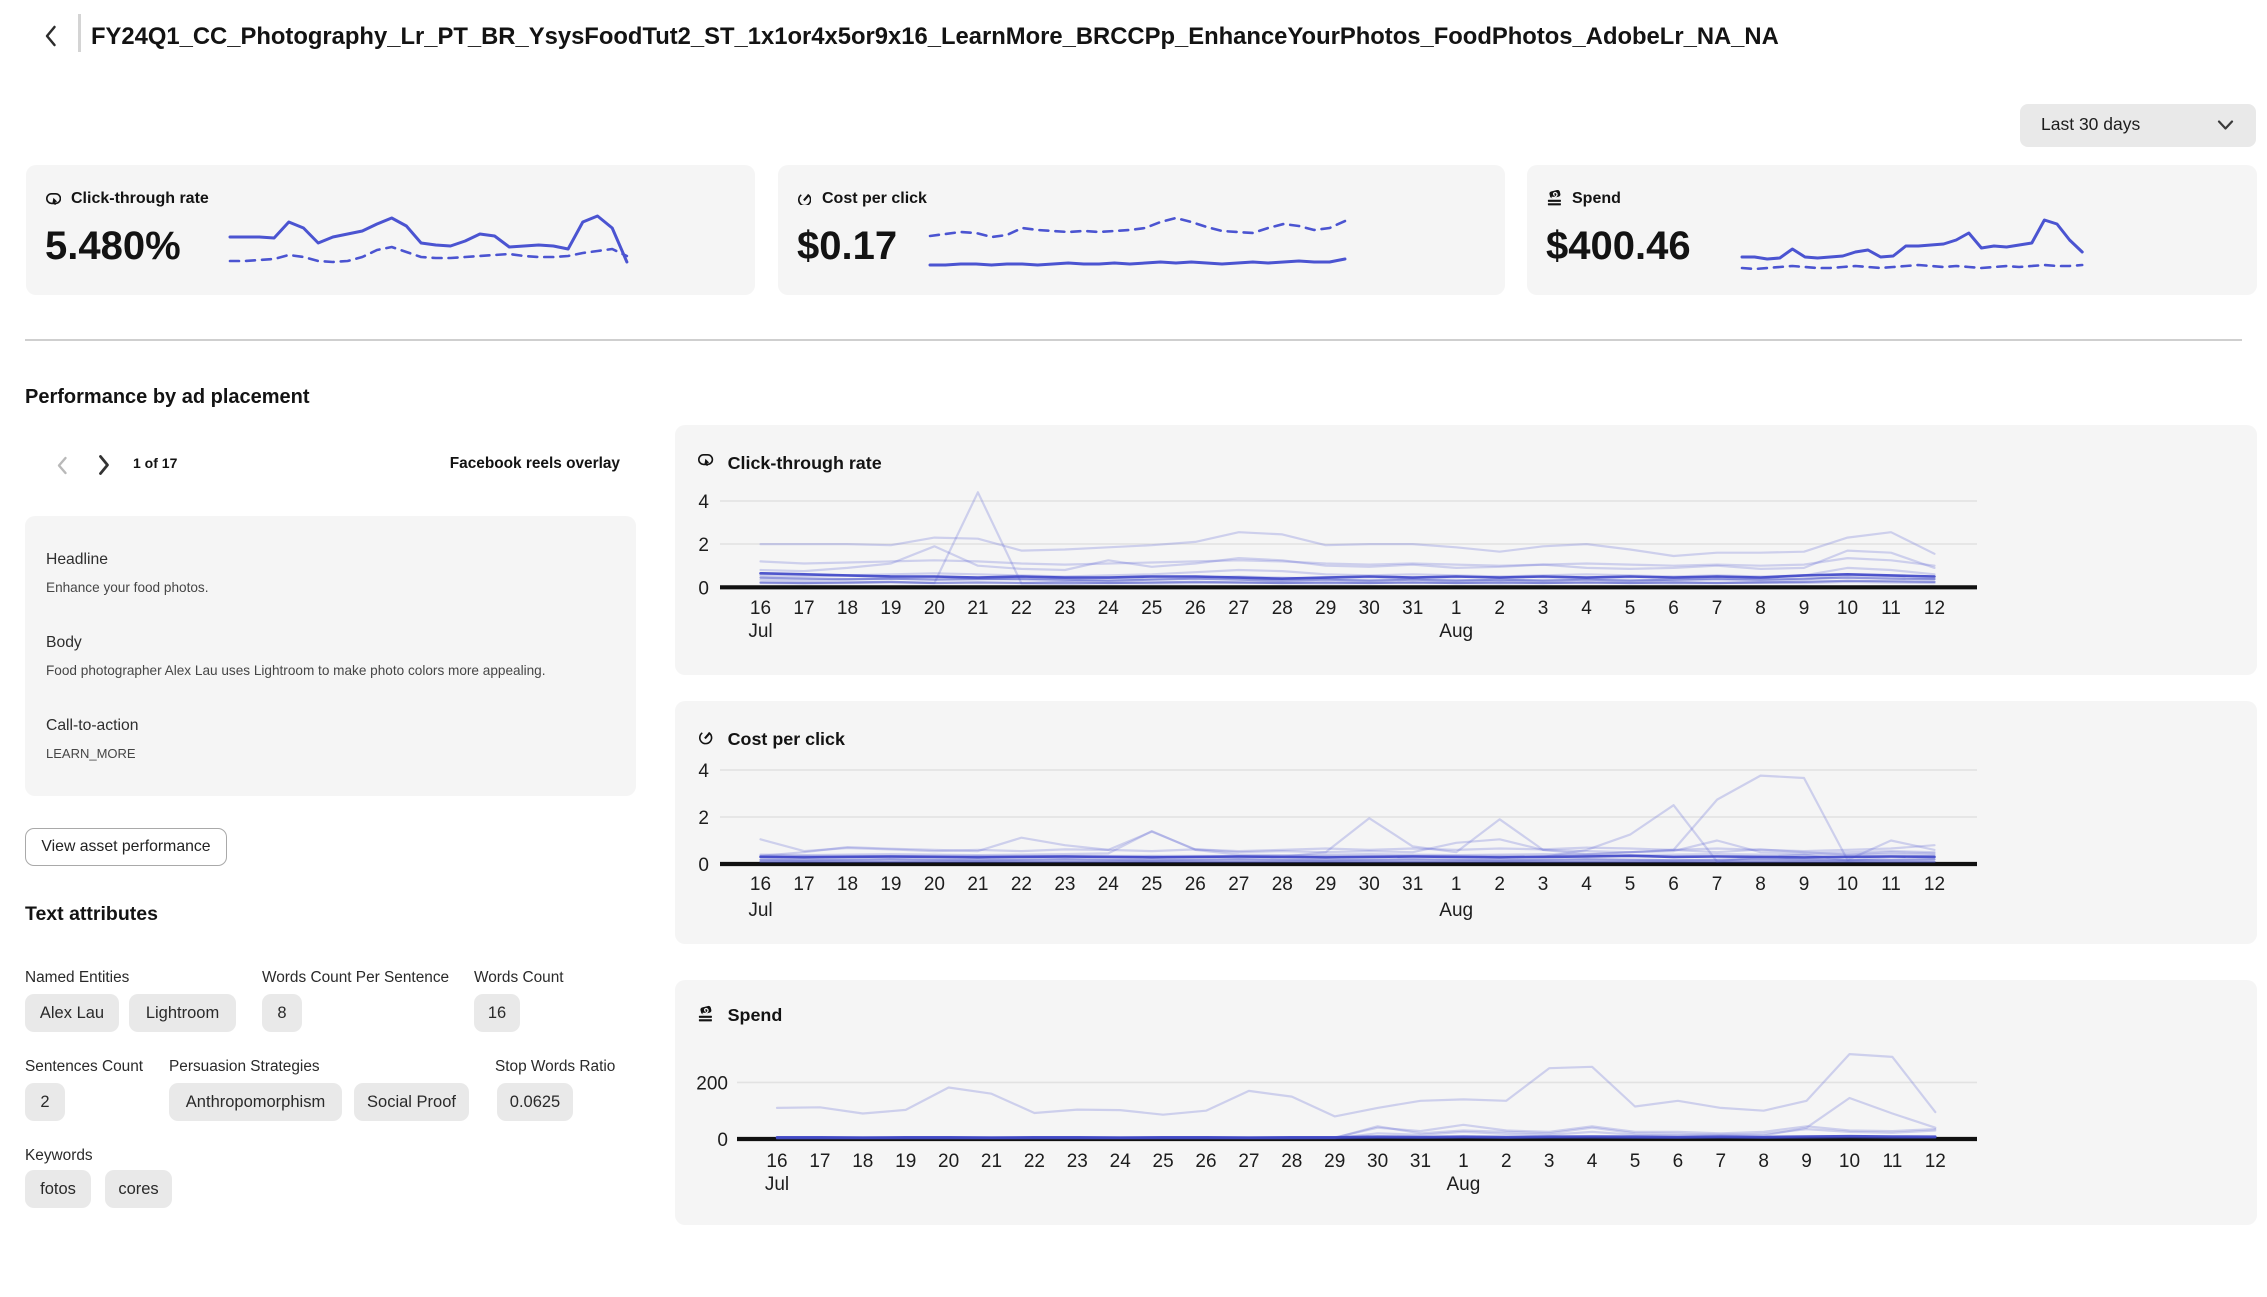  What do you see at coordinates (755, 1015) in the screenshot?
I see `svg-text: Spend` at bounding box center [755, 1015].